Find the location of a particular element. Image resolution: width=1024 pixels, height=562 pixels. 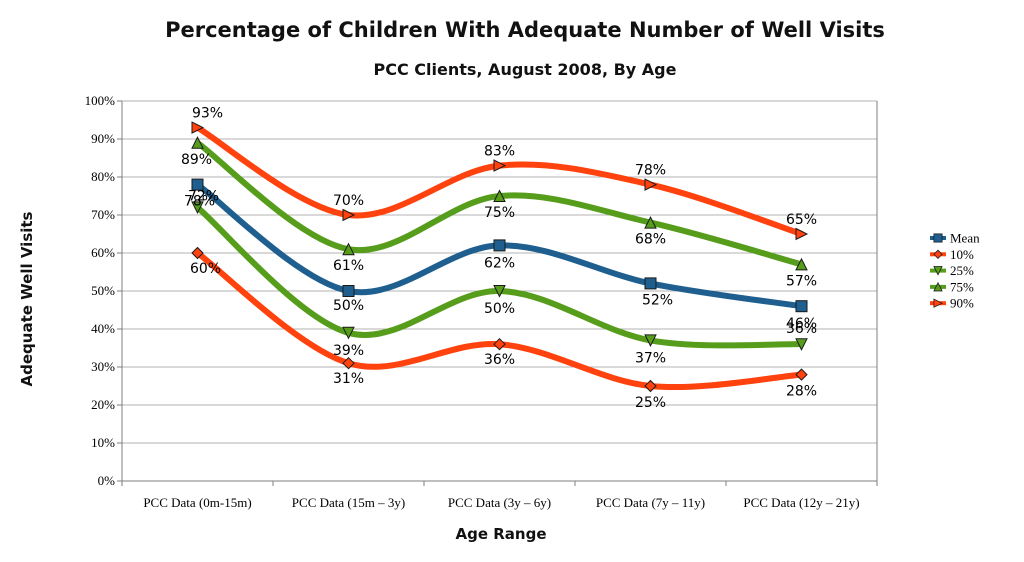

x-tick-label: PCC Data (7y – 11y) is located at coordinates (650, 502).